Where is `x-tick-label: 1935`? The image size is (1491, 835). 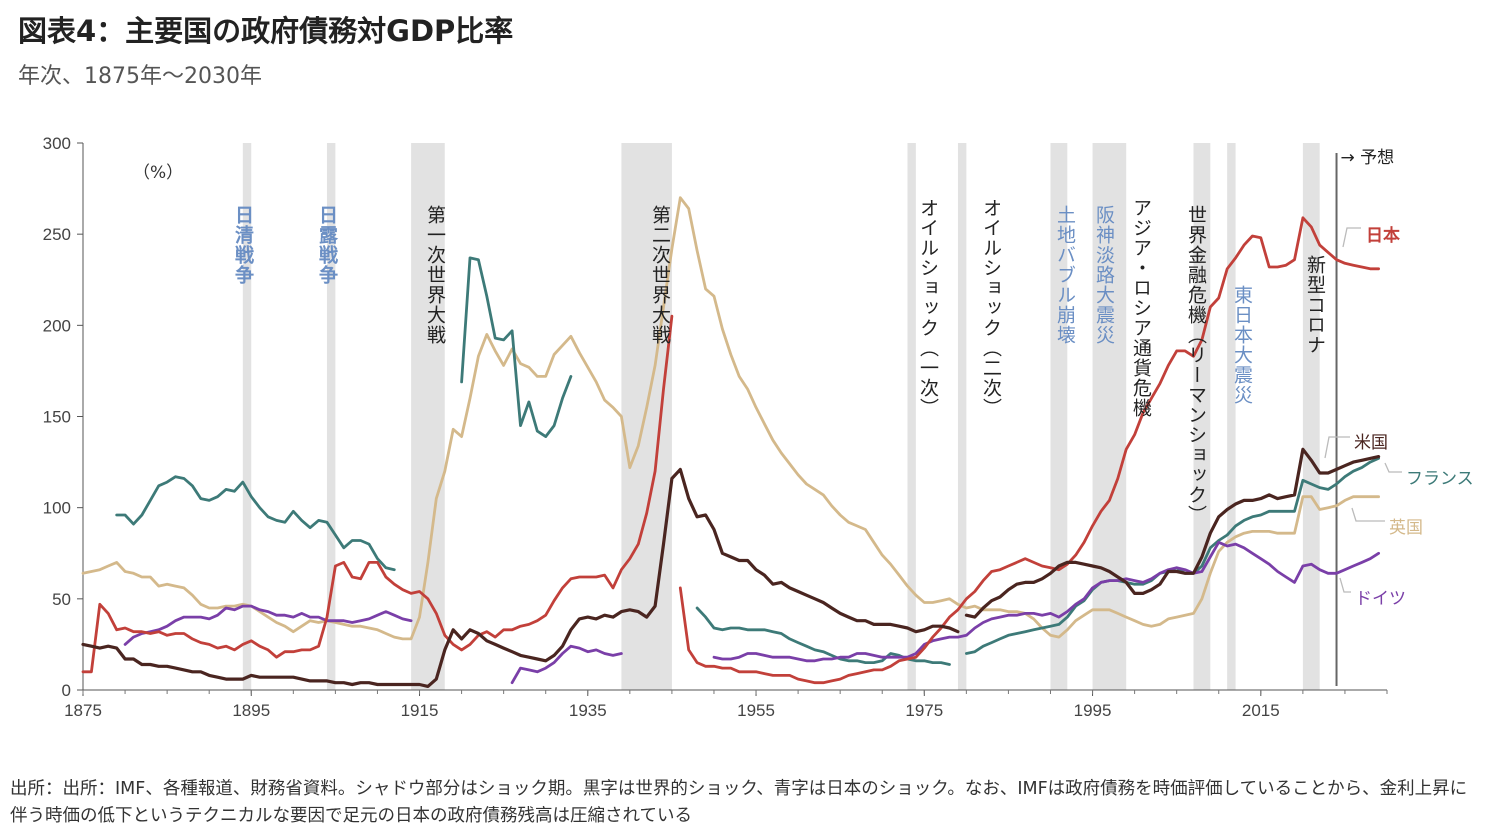 x-tick-label: 1935 is located at coordinates (588, 710).